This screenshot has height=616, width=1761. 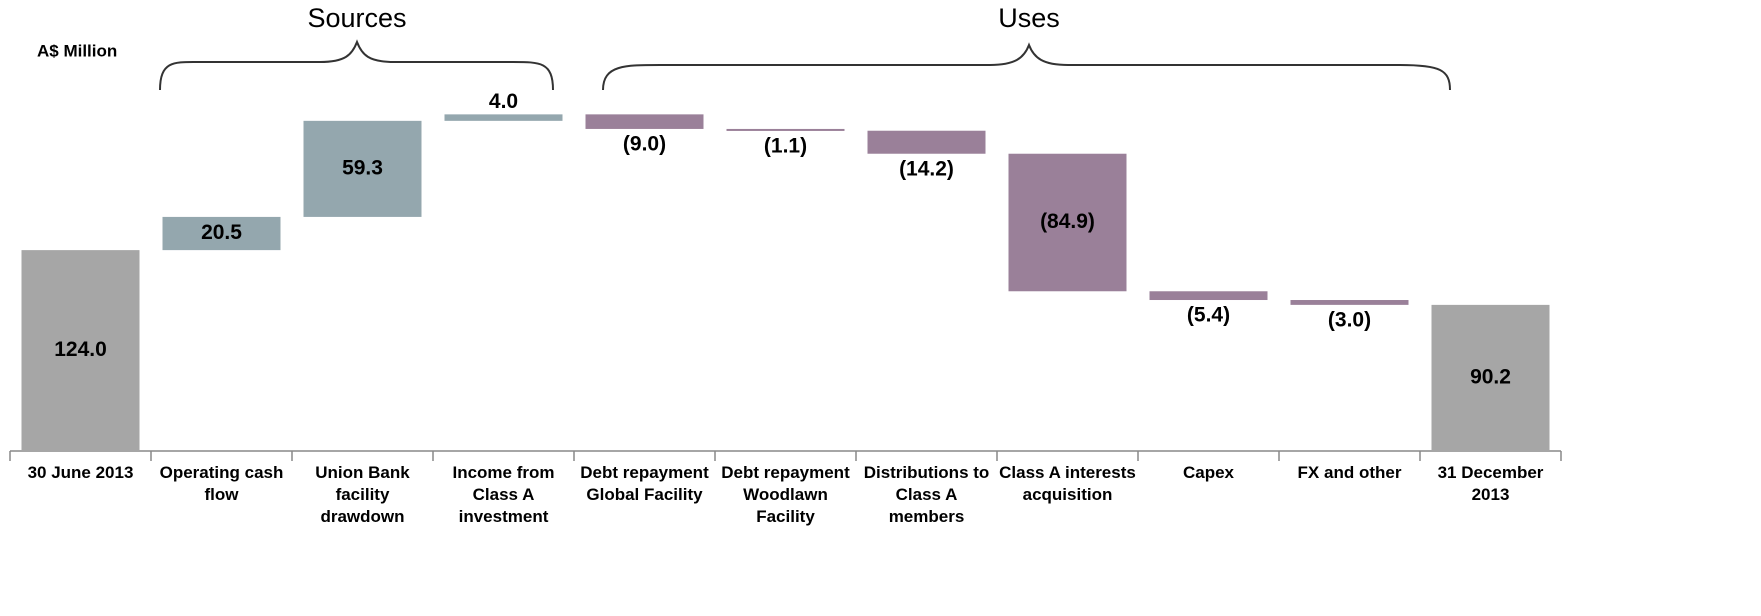 I want to click on y-axis-label: A$ Million, so click(x=77, y=50).